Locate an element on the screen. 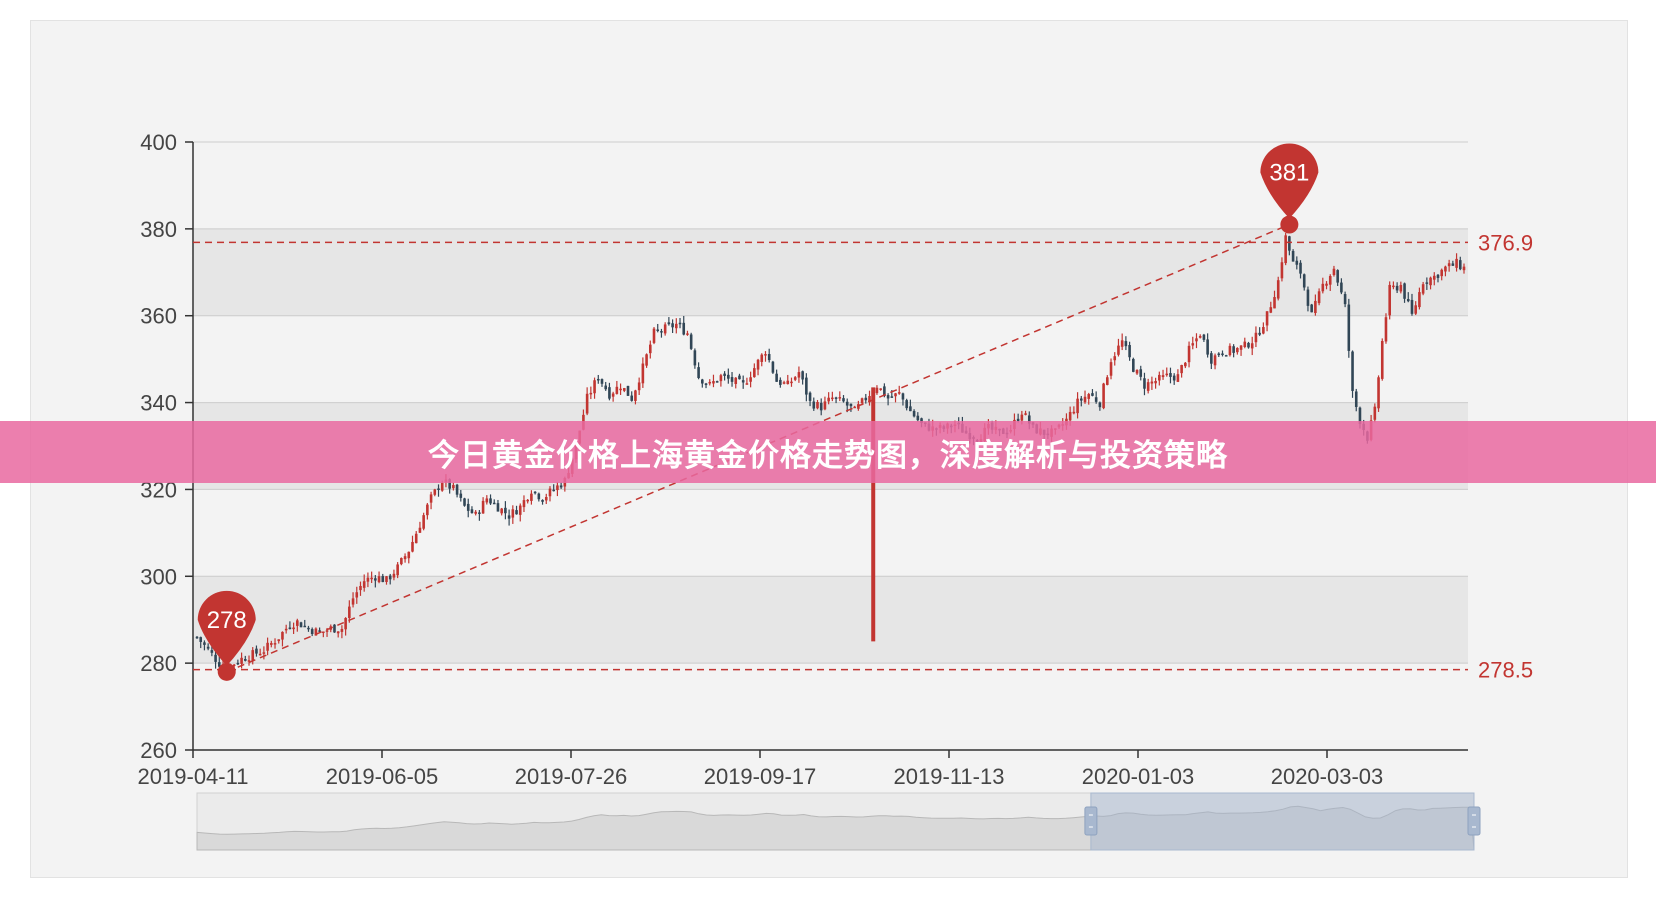 This screenshot has width=1656, height=904. slider-handle-left is located at coordinates (1091, 821).